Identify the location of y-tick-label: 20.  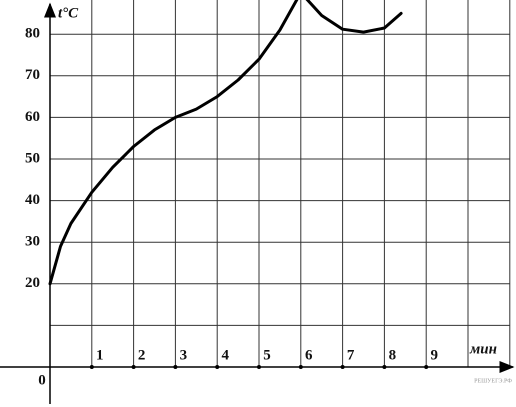
(32, 283).